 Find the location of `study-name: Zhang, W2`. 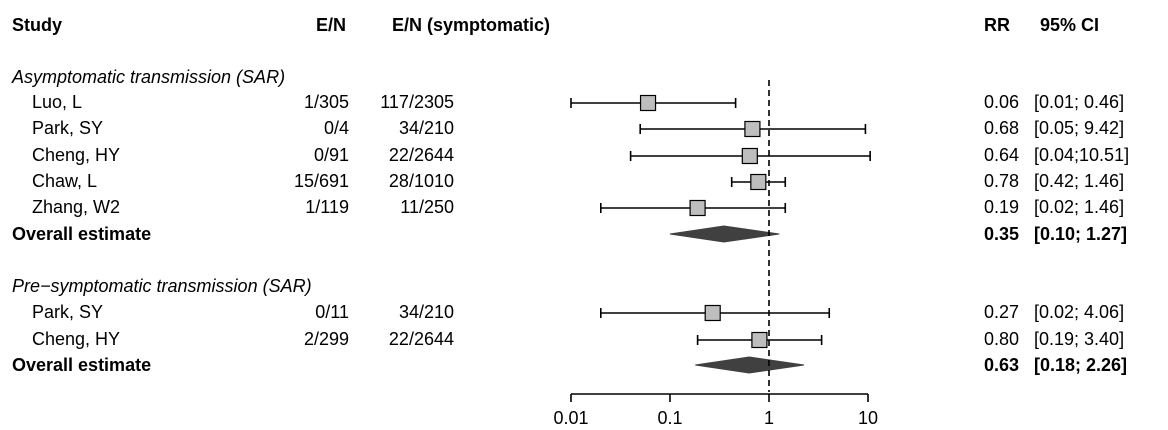

study-name: Zhang, W2 is located at coordinates (76, 207).